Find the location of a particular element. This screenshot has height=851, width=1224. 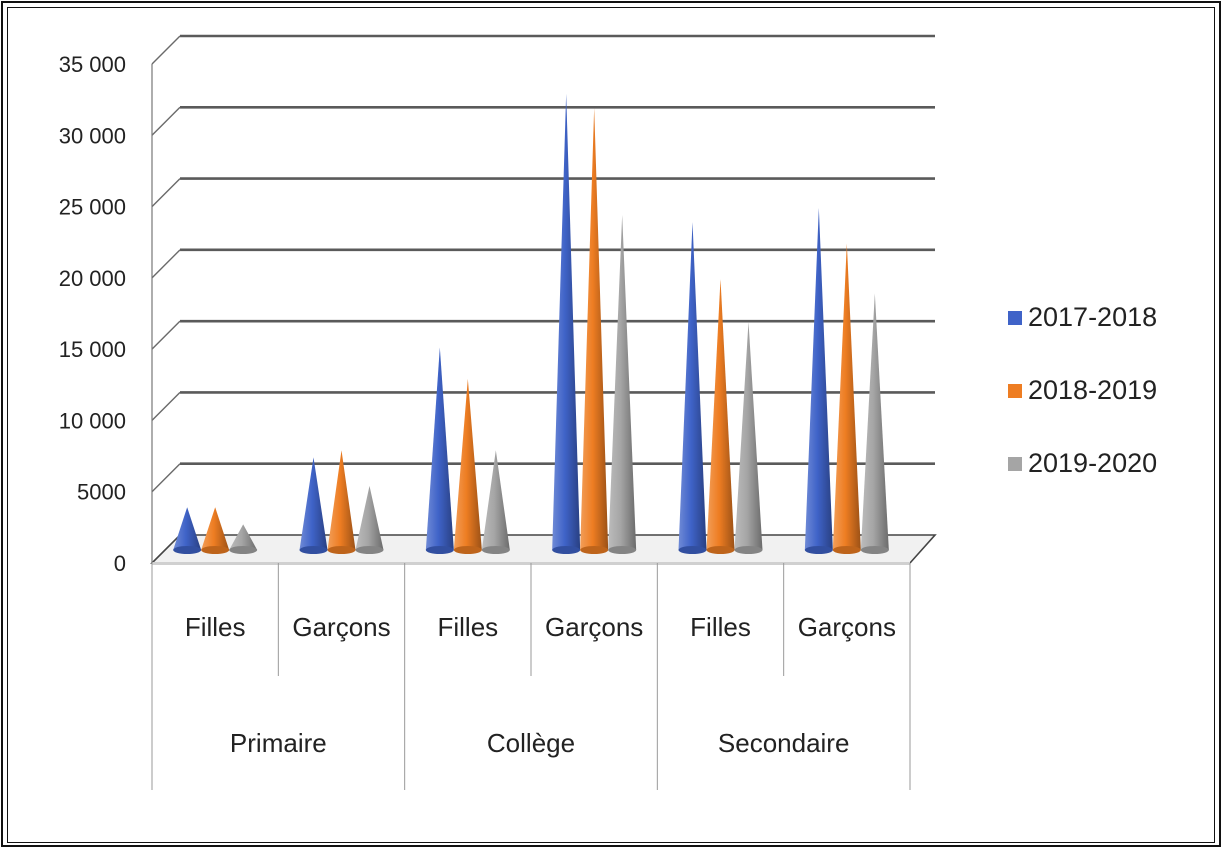

legend-entry: 2019-2020 is located at coordinates (1082, 463).